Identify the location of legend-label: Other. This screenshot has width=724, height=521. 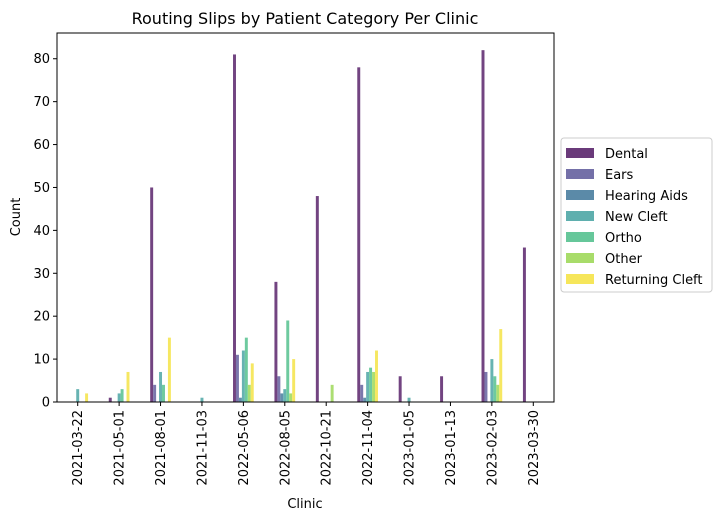
(624, 259).